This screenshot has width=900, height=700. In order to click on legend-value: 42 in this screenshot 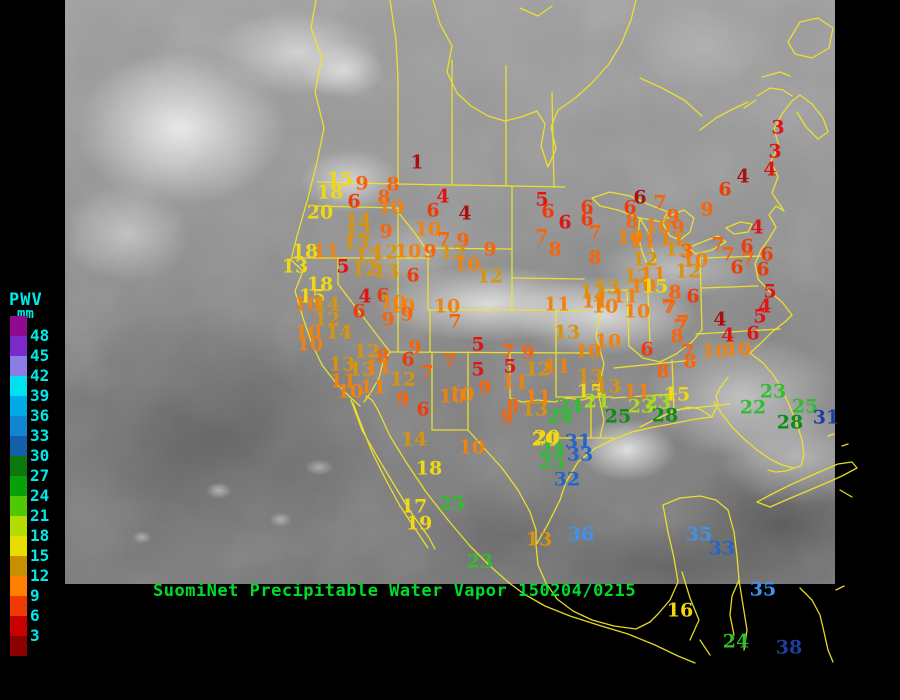, I will do `click(40, 375)`.